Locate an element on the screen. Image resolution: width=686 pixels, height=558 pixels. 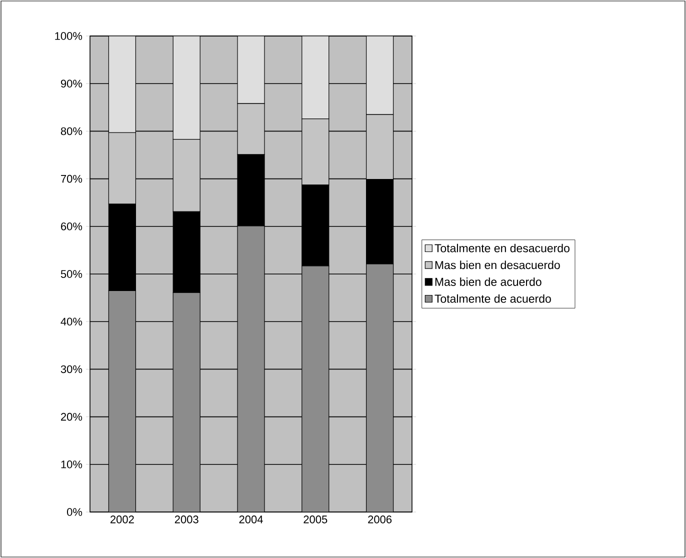
y-tick-label: 100% is located at coordinates (68, 36).